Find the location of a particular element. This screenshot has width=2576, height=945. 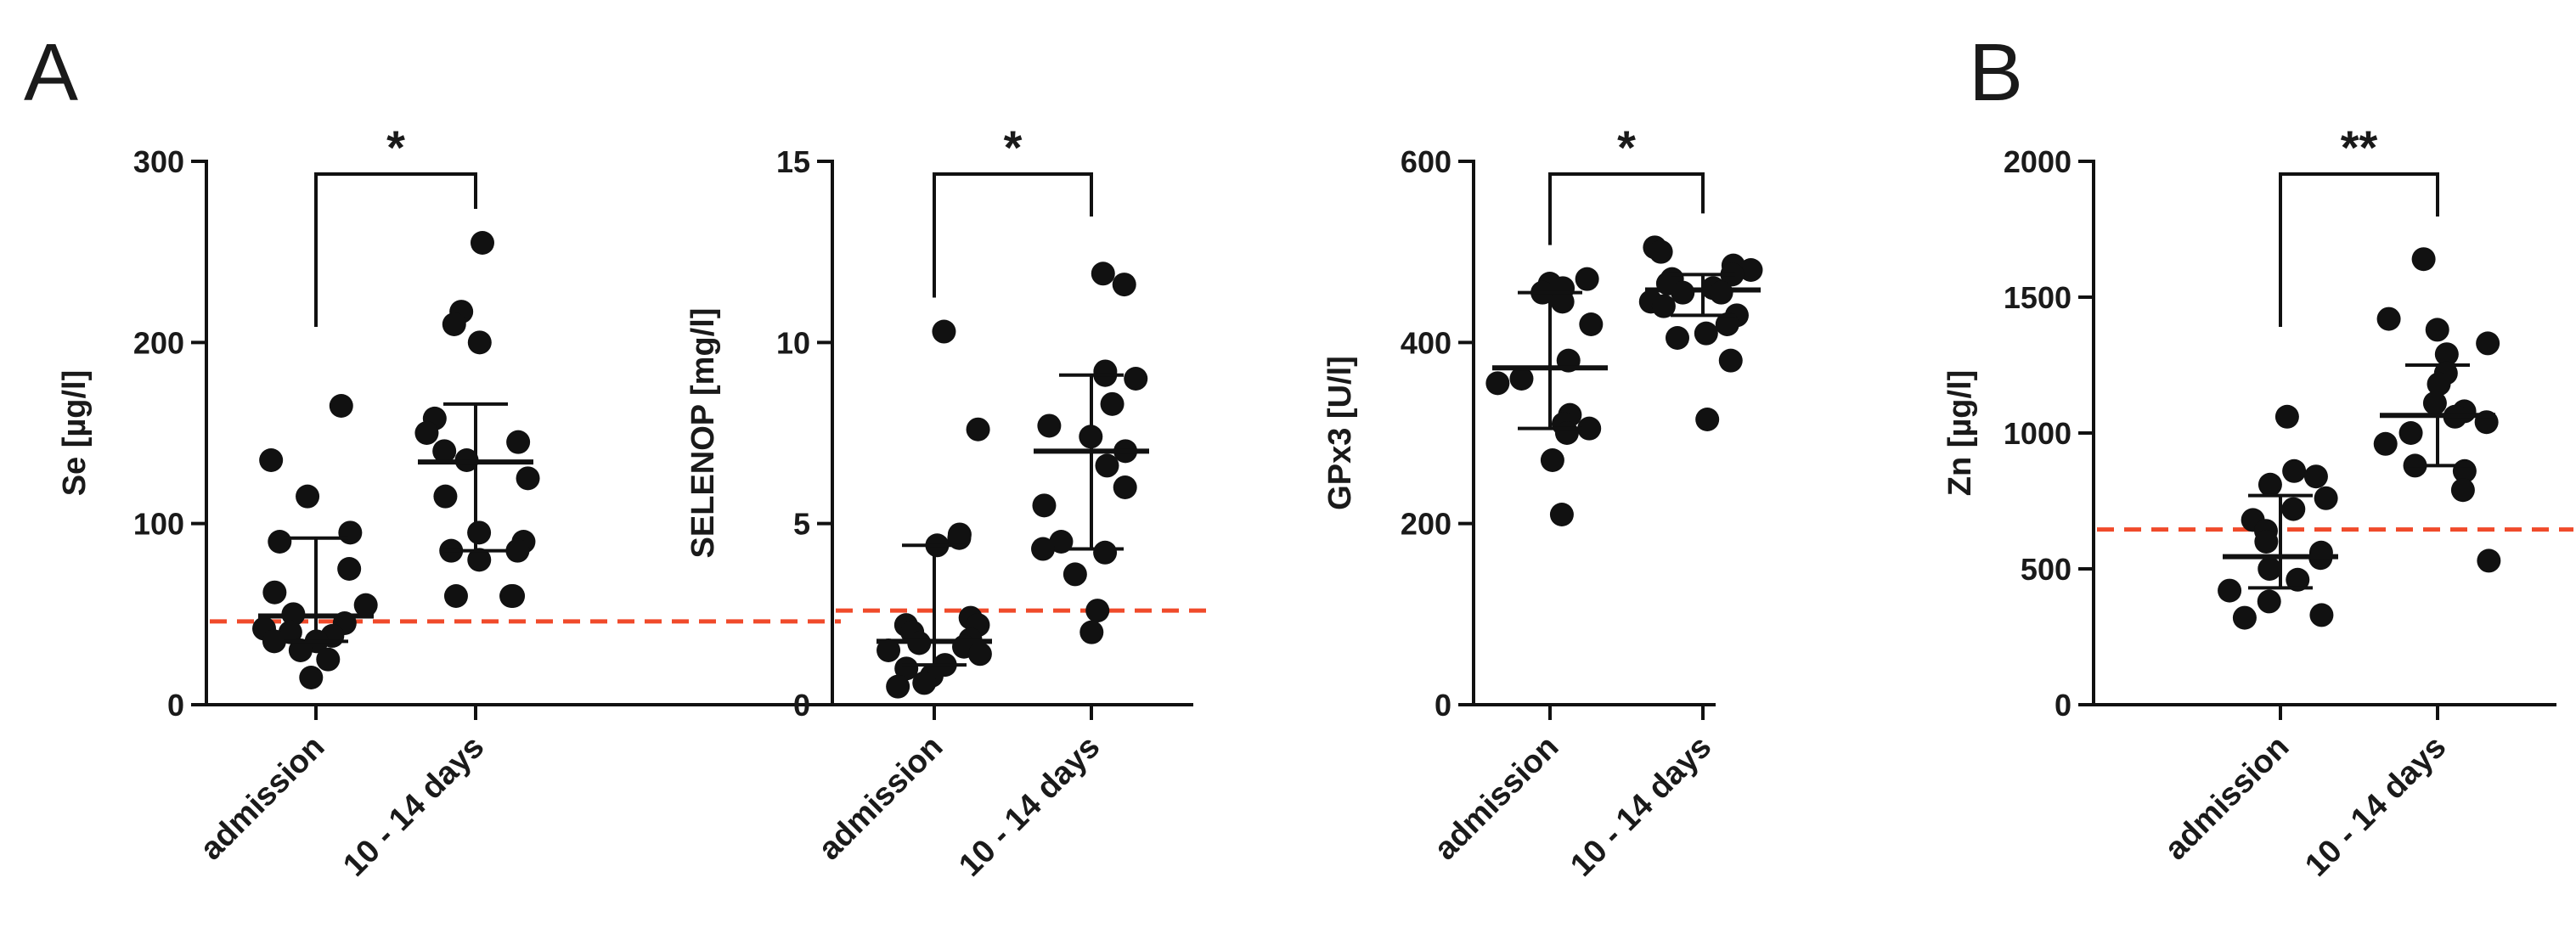

y-tick-label: 5 is located at coordinates (801, 524).